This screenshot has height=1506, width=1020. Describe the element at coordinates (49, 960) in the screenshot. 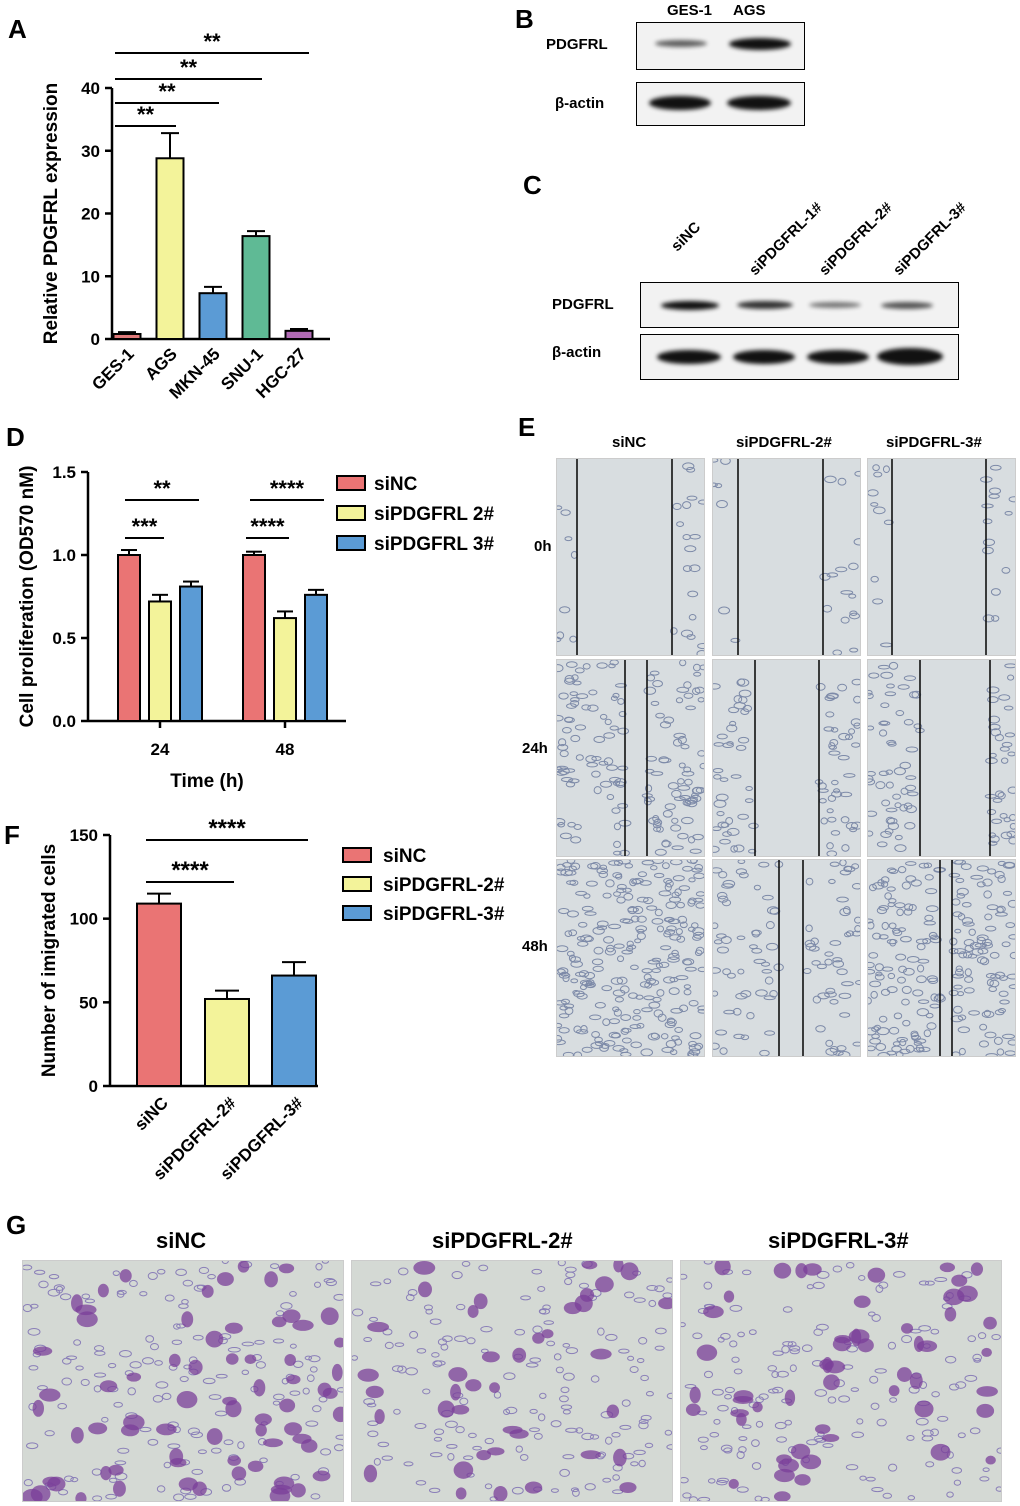

I see `y-axis-label: Number of imigrated cells` at that location.